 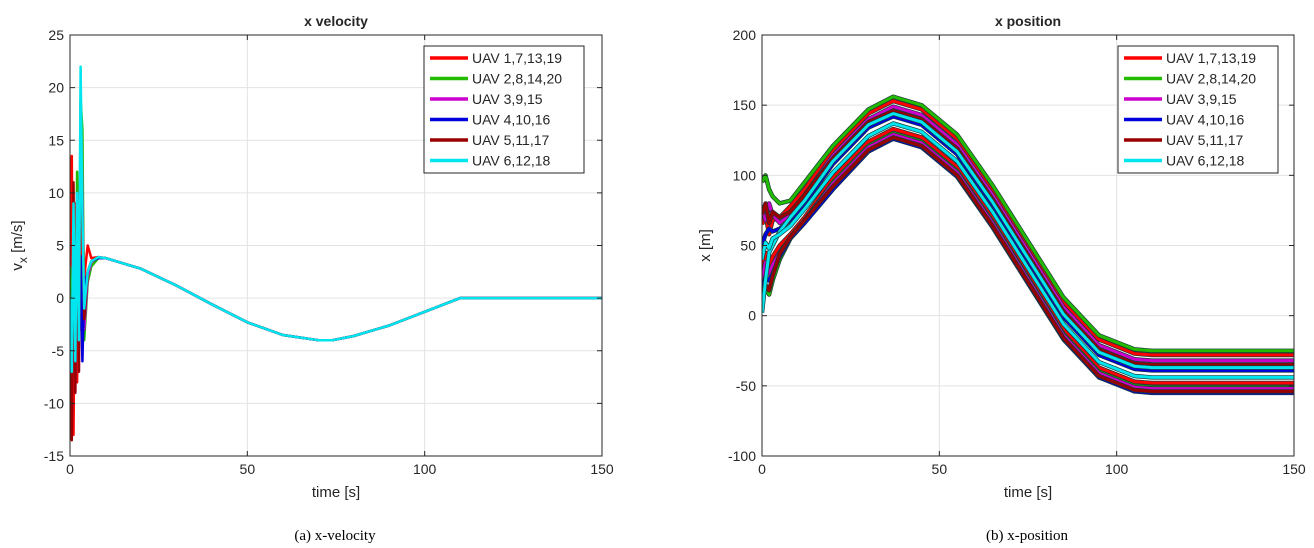 I want to click on y-tick-label: 200, so click(x=745, y=35).